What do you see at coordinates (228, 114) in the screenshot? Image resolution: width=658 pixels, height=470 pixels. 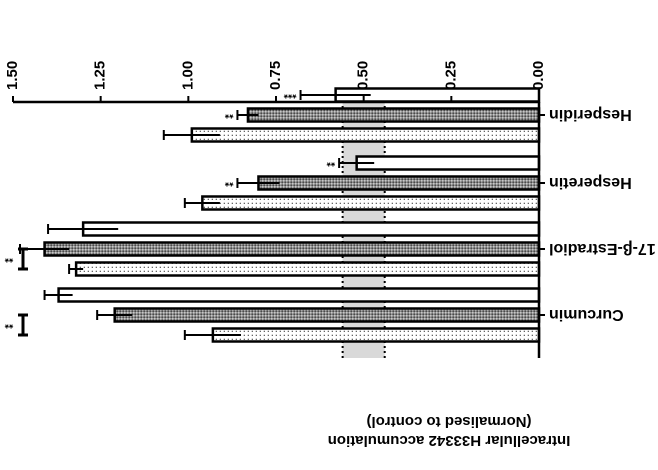 I see `significance-2-4: **` at bounding box center [228, 114].